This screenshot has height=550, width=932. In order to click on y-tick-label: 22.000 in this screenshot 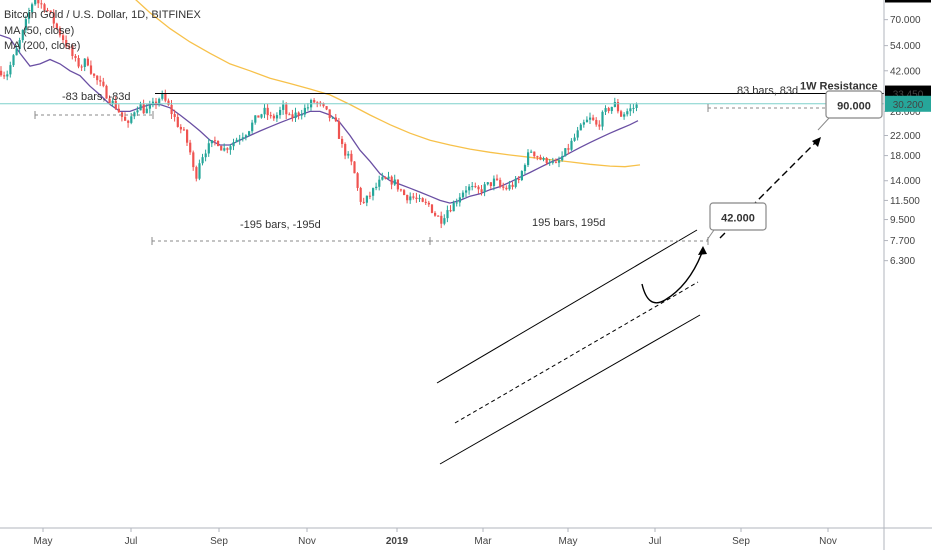, I will do `click(905, 136)`.